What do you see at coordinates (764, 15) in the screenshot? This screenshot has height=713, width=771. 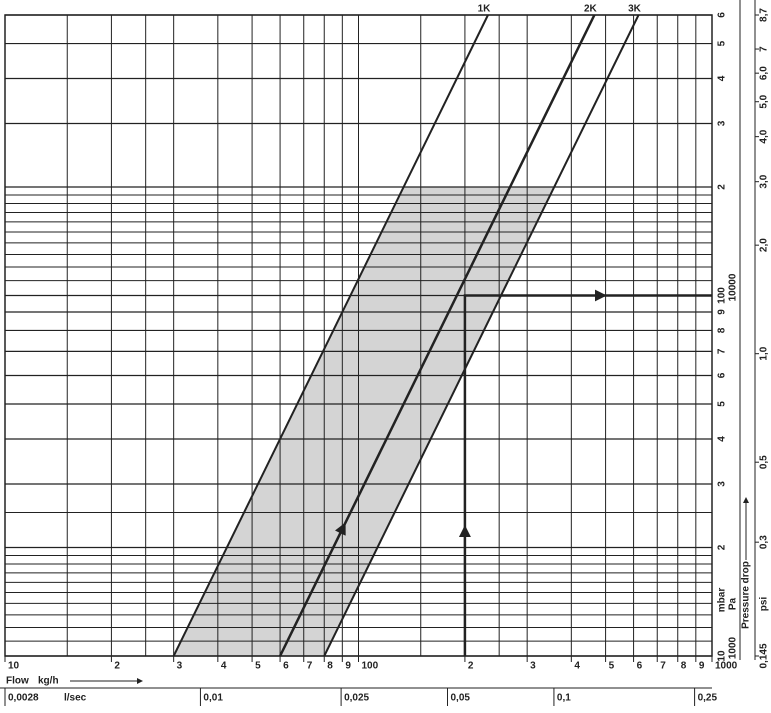 I see `y3-tick-label: 8,7` at bounding box center [764, 15].